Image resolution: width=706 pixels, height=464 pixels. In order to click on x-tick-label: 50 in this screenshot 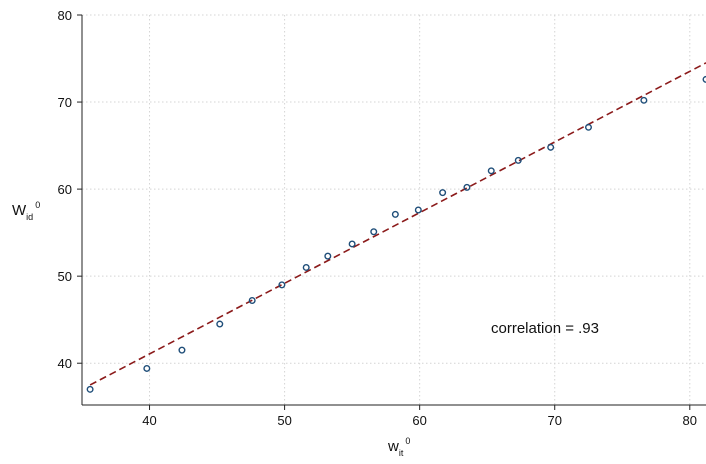, I will do `click(284, 420)`.